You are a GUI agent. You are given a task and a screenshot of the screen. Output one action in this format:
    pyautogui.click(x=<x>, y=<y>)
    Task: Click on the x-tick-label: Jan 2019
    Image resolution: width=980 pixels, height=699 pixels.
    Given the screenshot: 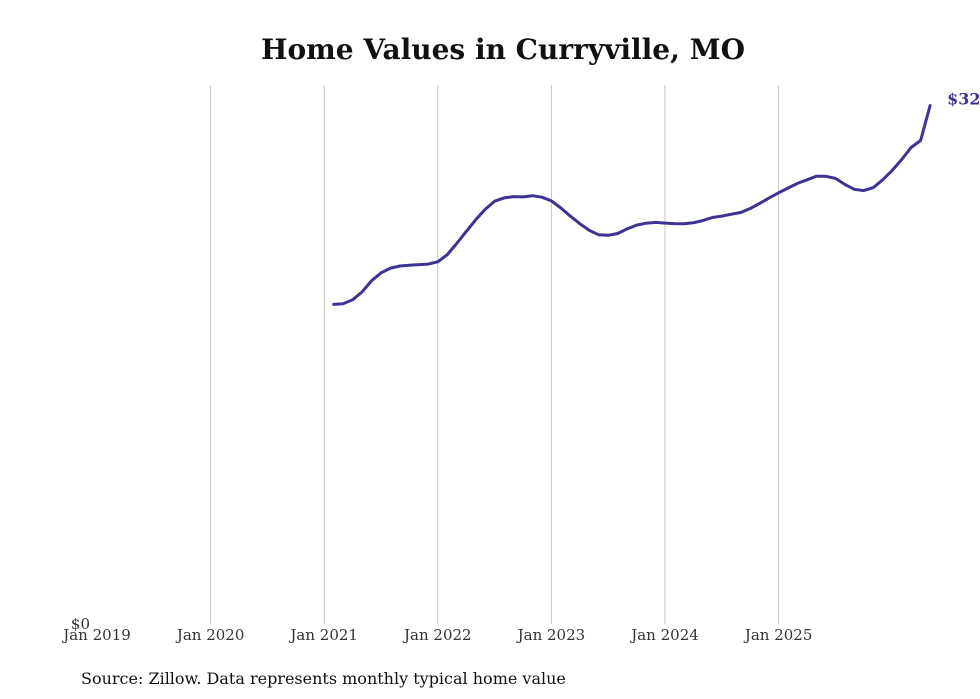 What is the action you would take?
    pyautogui.click(x=96, y=635)
    